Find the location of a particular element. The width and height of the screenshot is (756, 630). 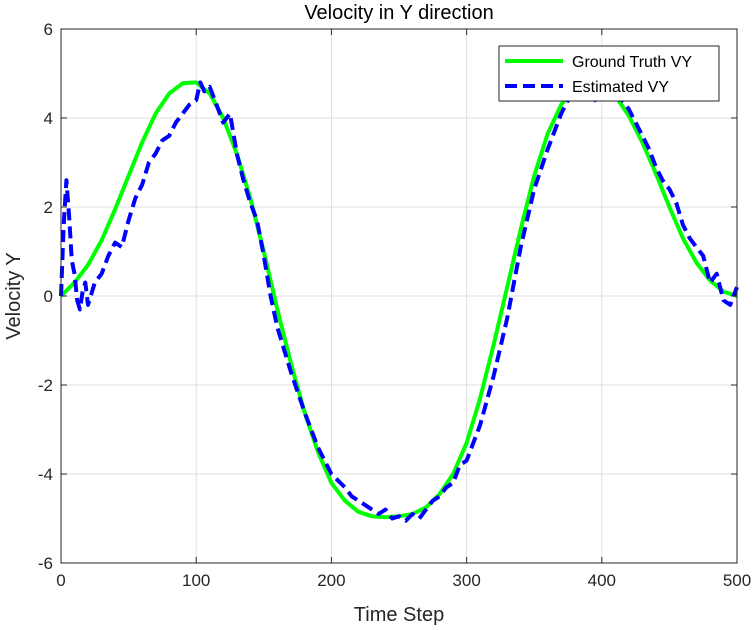

legend-label-ground-truth: Ground Truth VY is located at coordinates (632, 62).